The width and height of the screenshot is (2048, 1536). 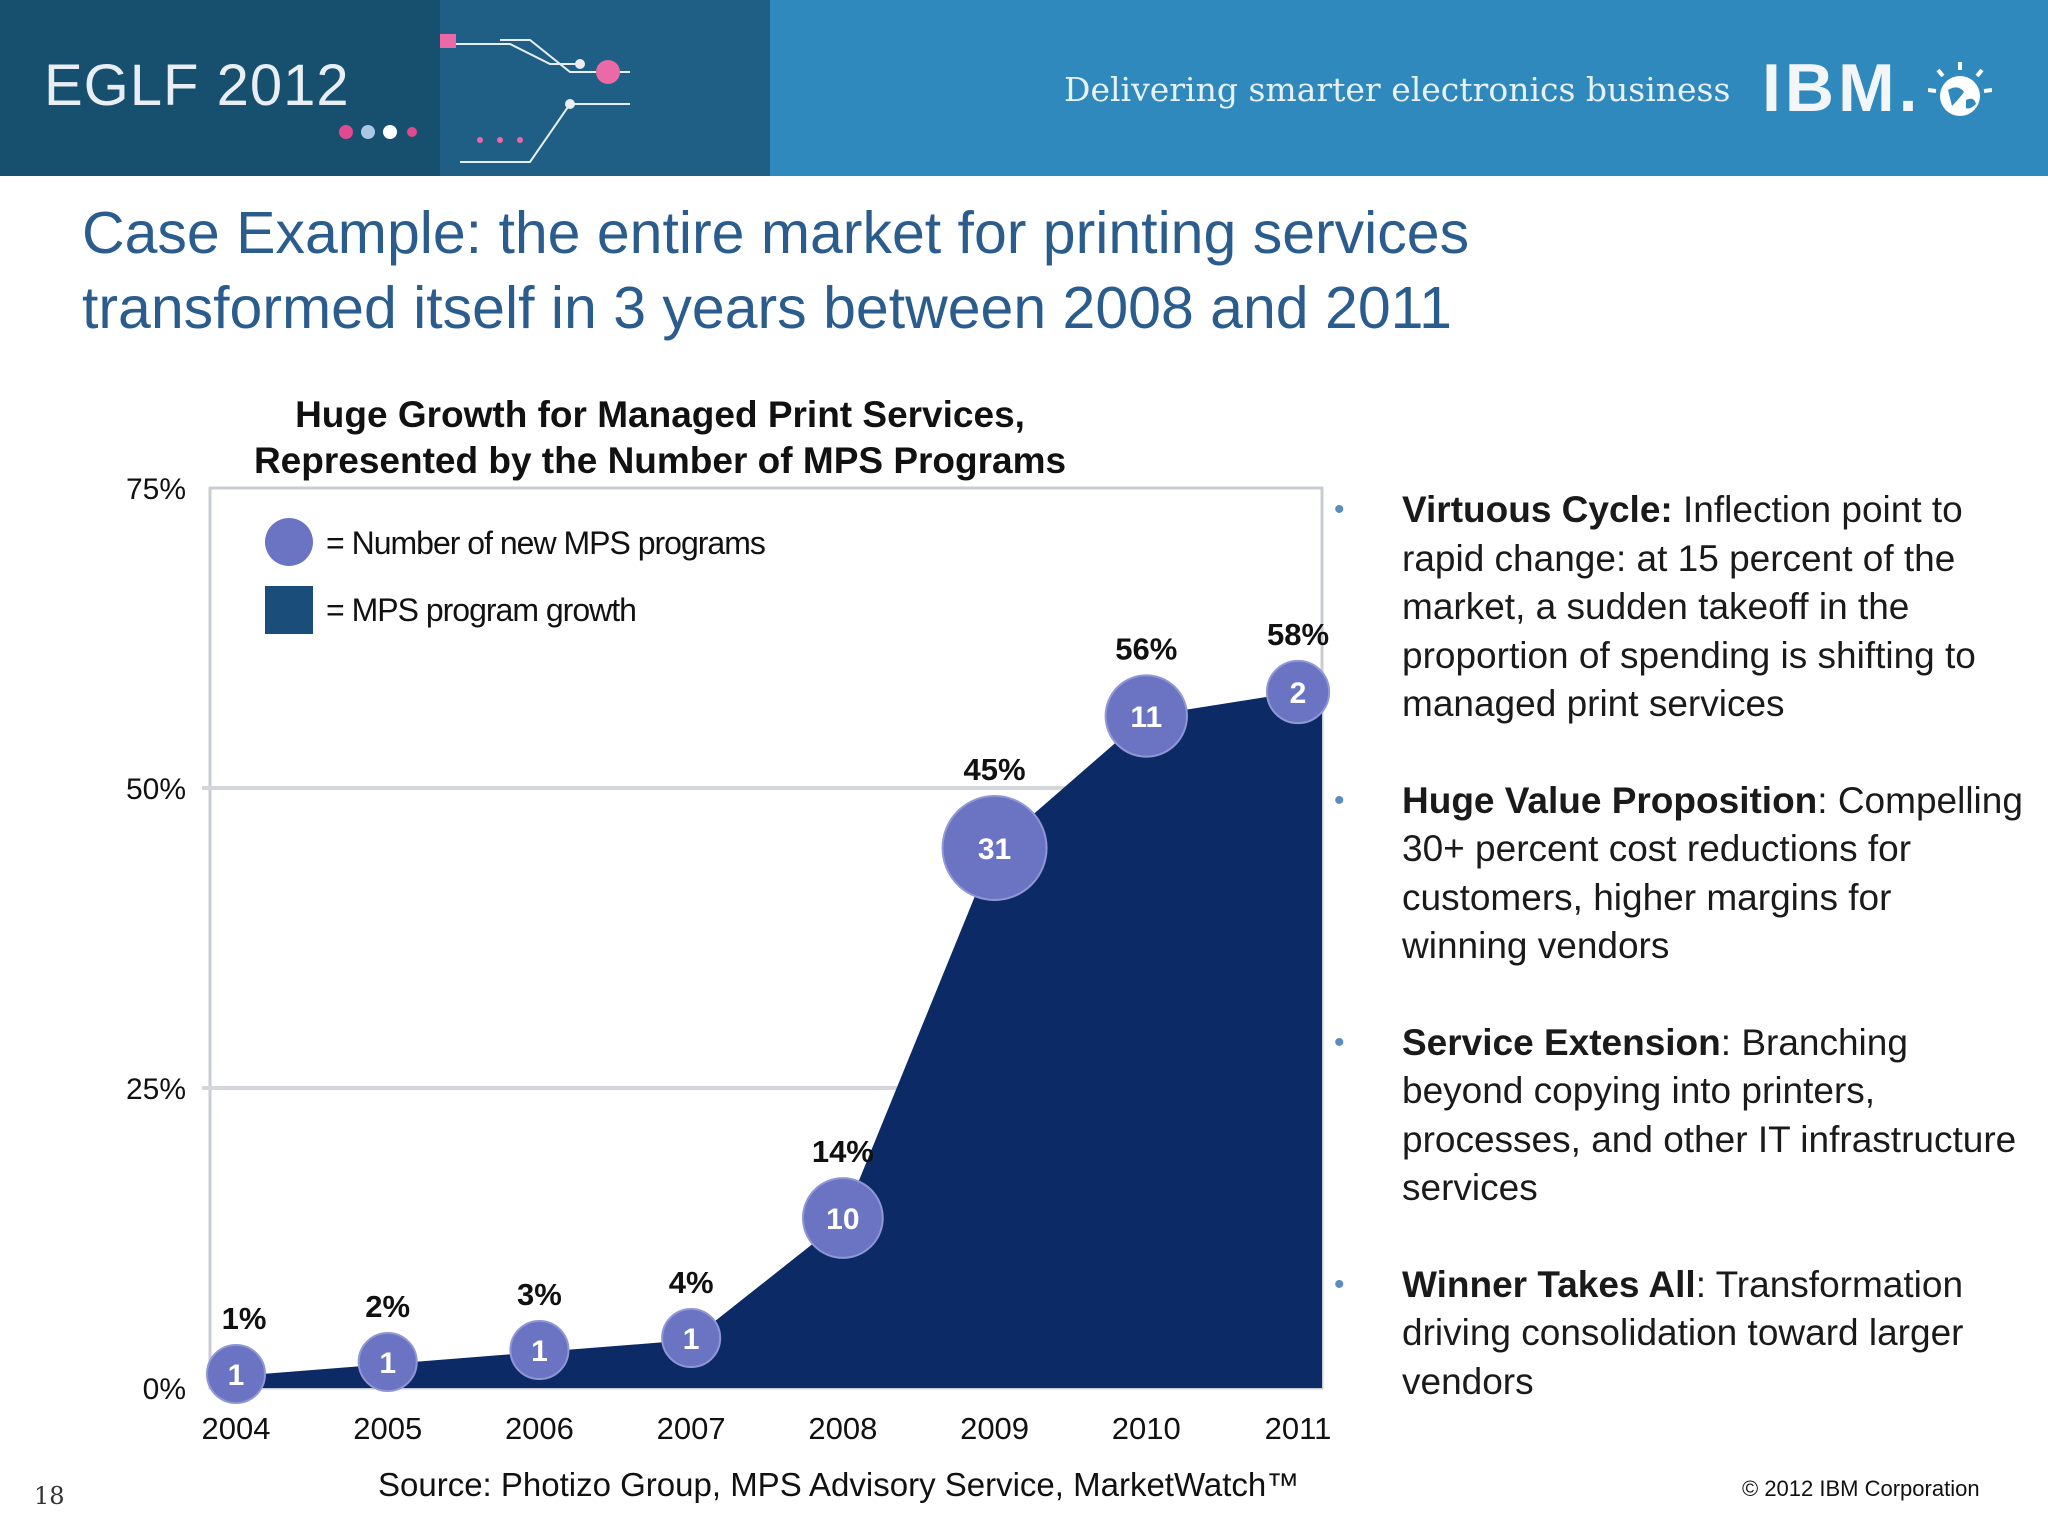 What do you see at coordinates (1610, 800) in the screenshot?
I see `bullet-heading: Huge Value Proposition` at bounding box center [1610, 800].